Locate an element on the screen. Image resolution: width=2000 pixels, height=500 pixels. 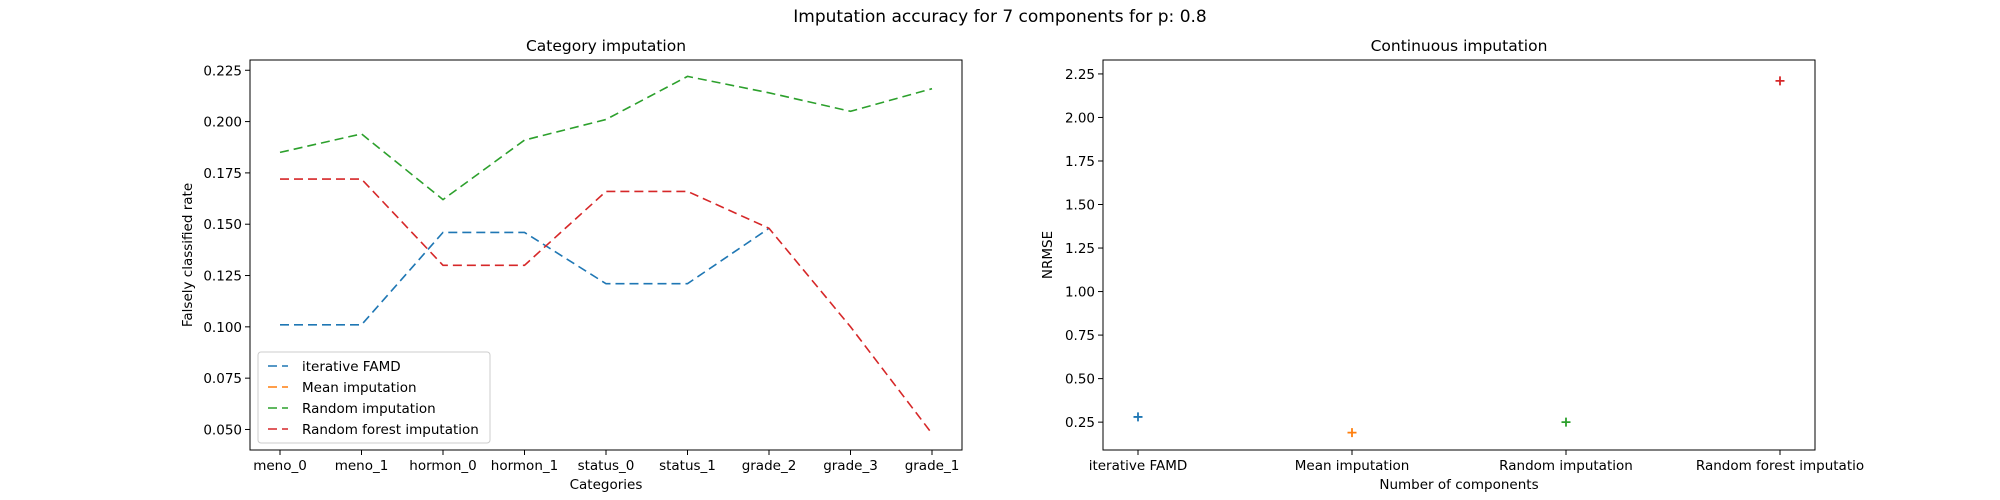
continuous-x-axis-label: Number of components is located at coordinates (1458, 485).